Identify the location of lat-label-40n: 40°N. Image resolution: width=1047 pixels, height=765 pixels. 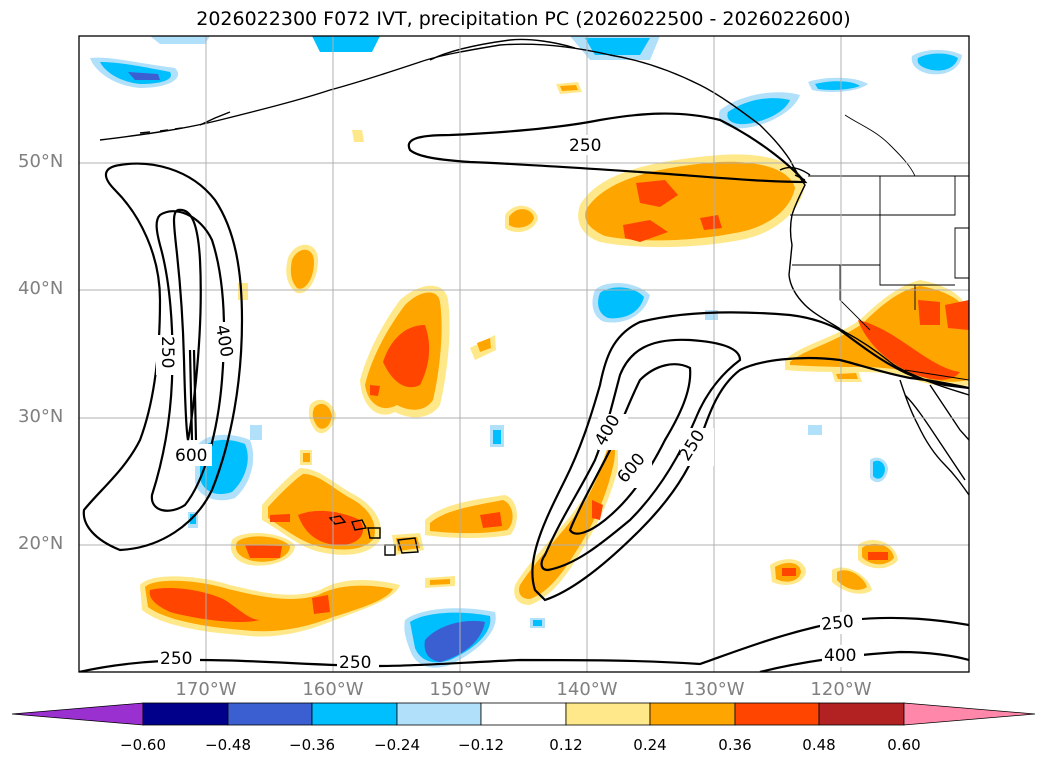
(41, 288).